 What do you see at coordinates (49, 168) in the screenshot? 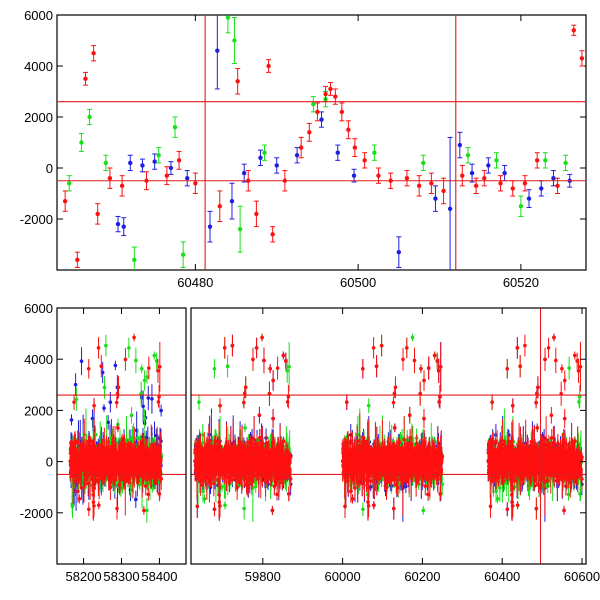
I see `top-y-tick-label: 0` at bounding box center [49, 168].